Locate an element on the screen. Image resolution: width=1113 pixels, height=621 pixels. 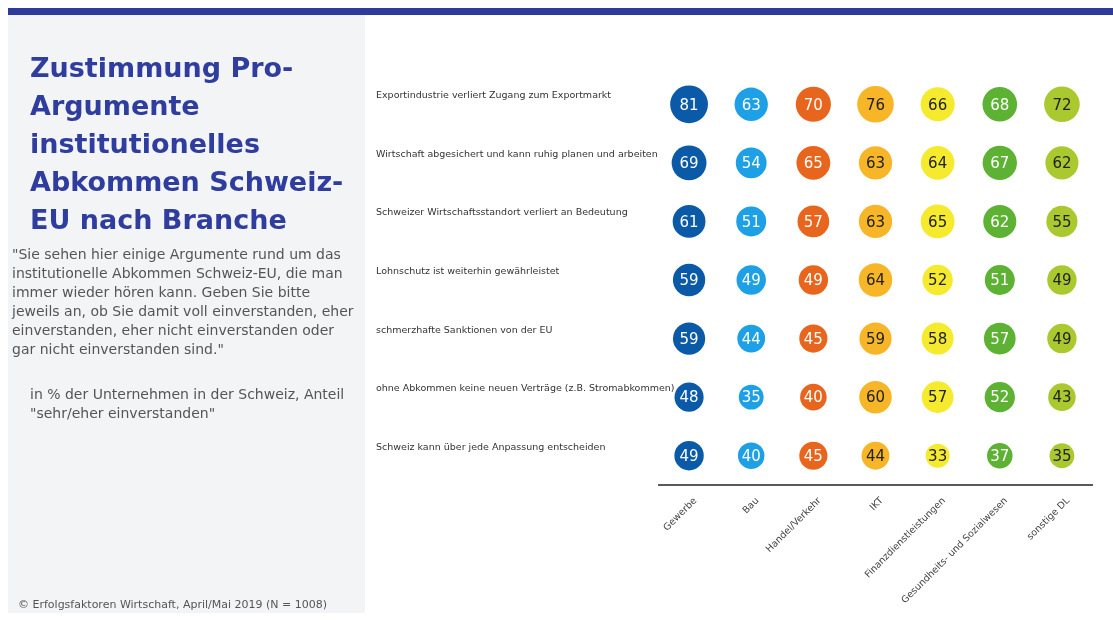
data-label: 66 is located at coordinates (938, 104).